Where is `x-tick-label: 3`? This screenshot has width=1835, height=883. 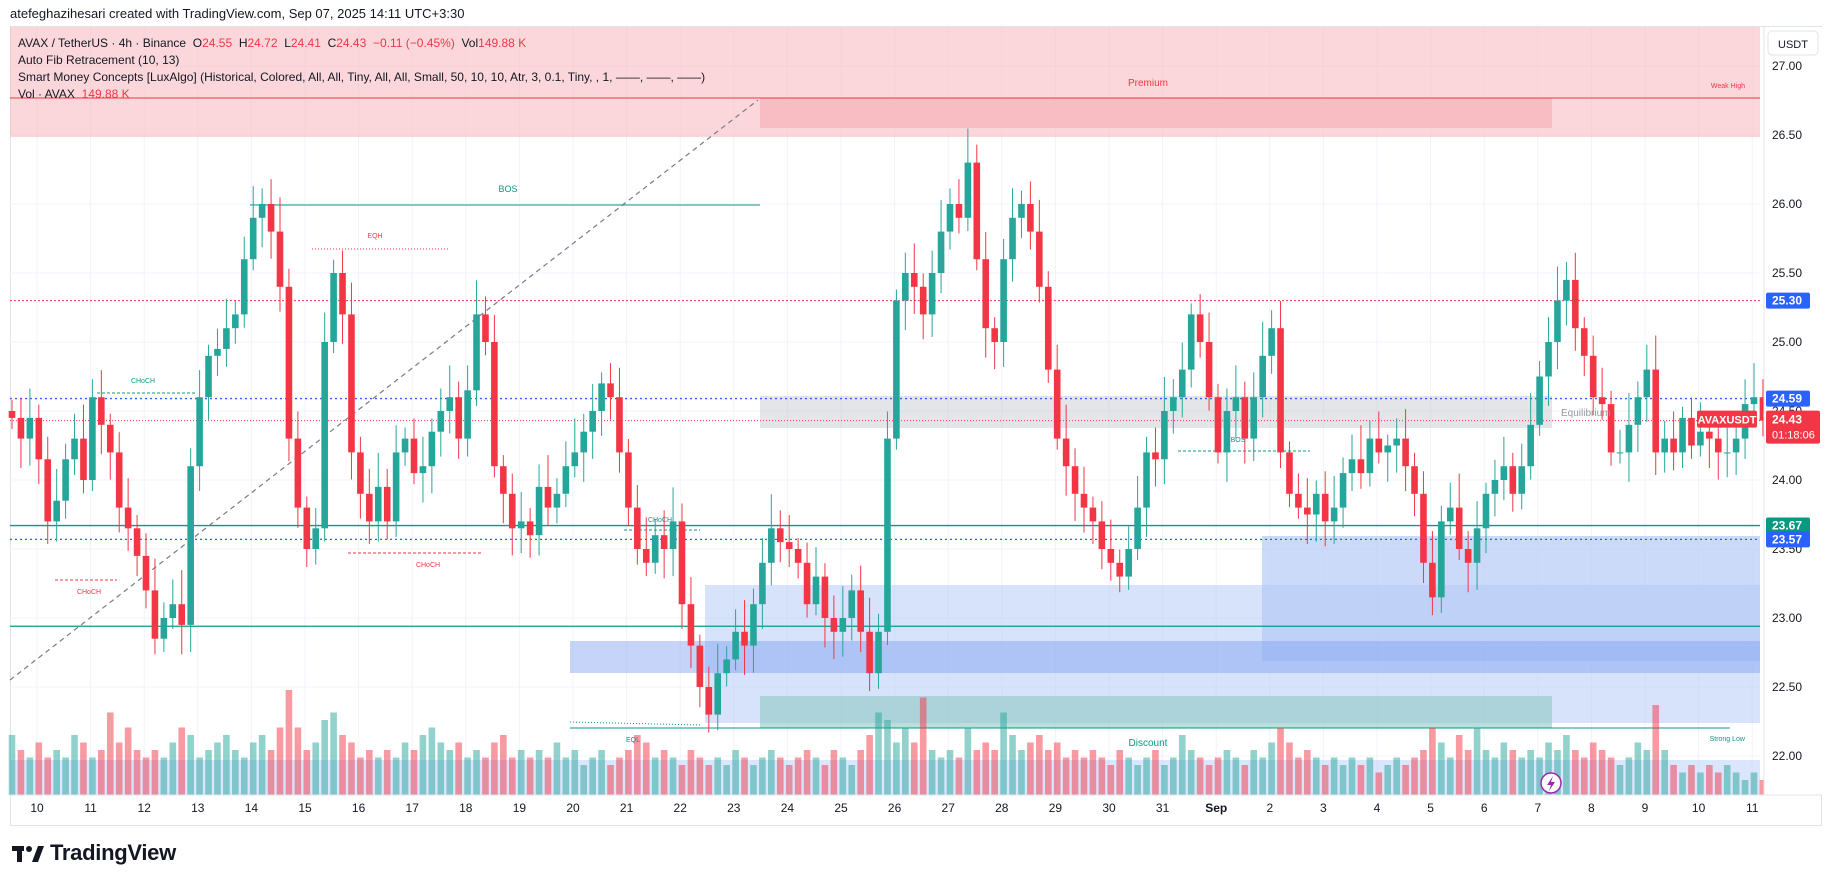 x-tick-label: 3 is located at coordinates (1323, 808).